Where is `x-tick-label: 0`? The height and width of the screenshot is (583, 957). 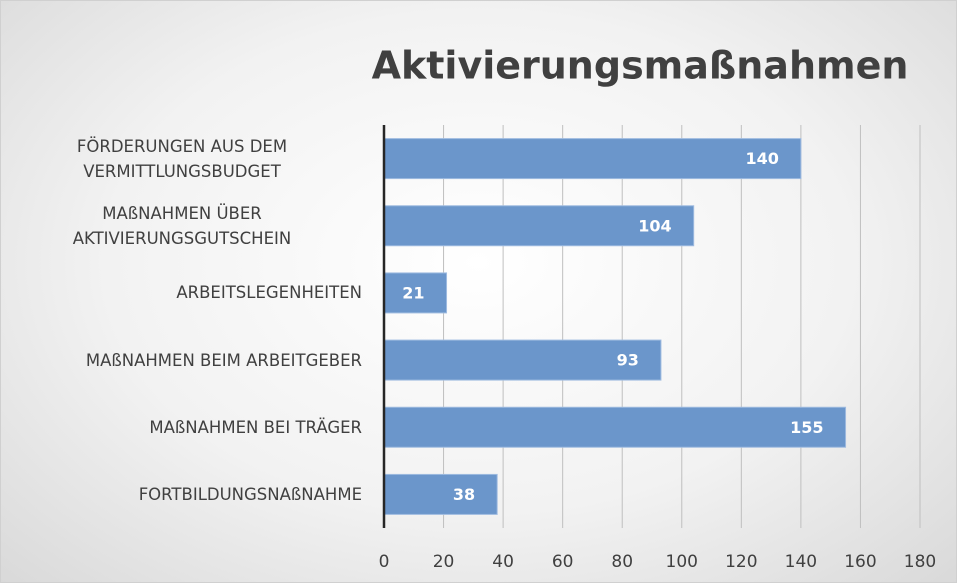 x-tick-label: 0 is located at coordinates (384, 562).